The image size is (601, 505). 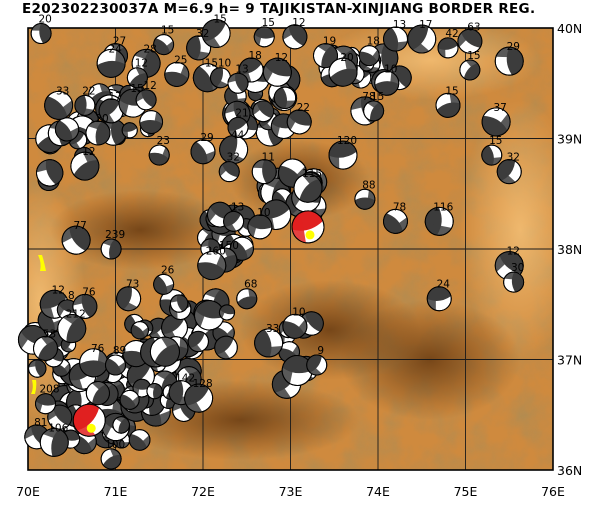 What do you see at coordinates (569, 470) in the screenshot?
I see `lat-tick-label: 36N` at bounding box center [569, 470].